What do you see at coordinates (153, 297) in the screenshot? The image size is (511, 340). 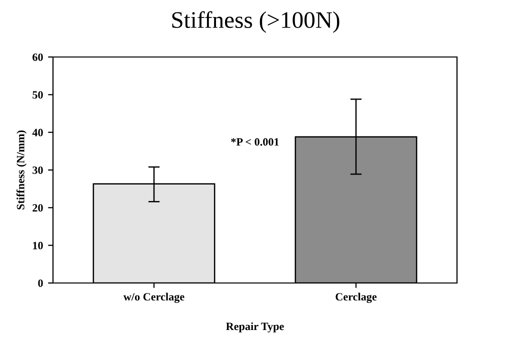 I see `x-tick-label: w/o Cerclage` at bounding box center [153, 297].